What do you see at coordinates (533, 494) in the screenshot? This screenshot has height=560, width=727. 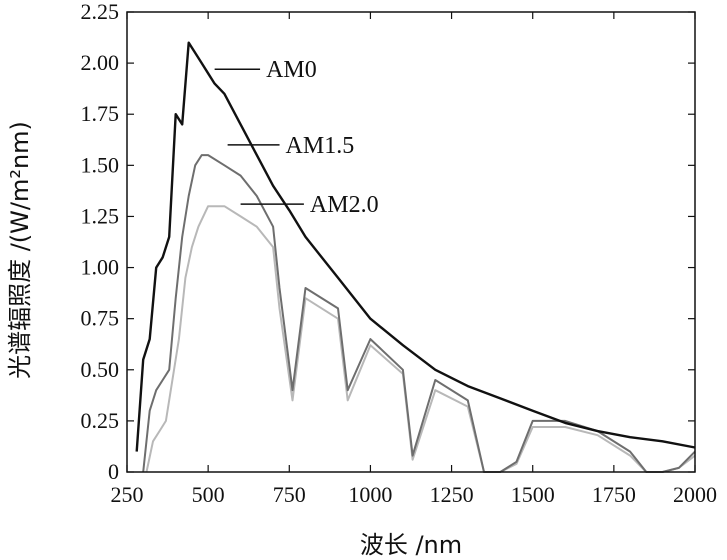 I see `x-tick-label: 1500` at bounding box center [533, 494].